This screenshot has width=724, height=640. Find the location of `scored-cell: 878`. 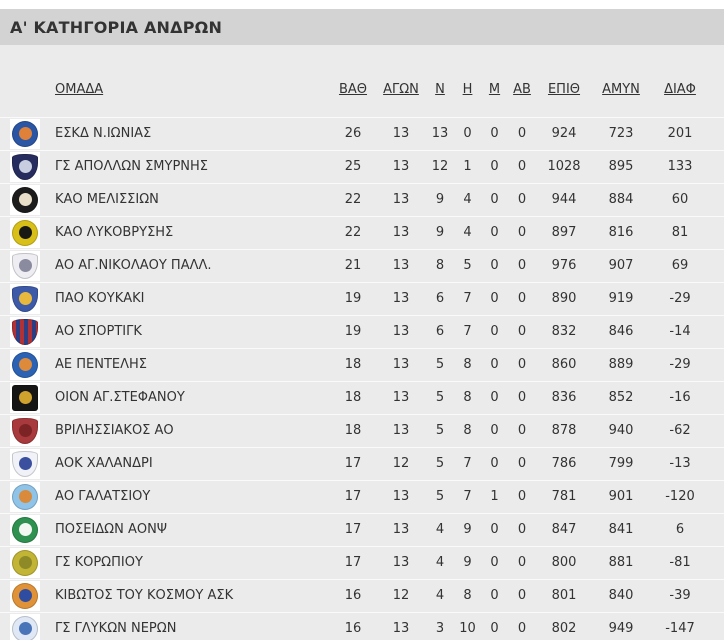

scored-cell: 878 is located at coordinates (564, 430).